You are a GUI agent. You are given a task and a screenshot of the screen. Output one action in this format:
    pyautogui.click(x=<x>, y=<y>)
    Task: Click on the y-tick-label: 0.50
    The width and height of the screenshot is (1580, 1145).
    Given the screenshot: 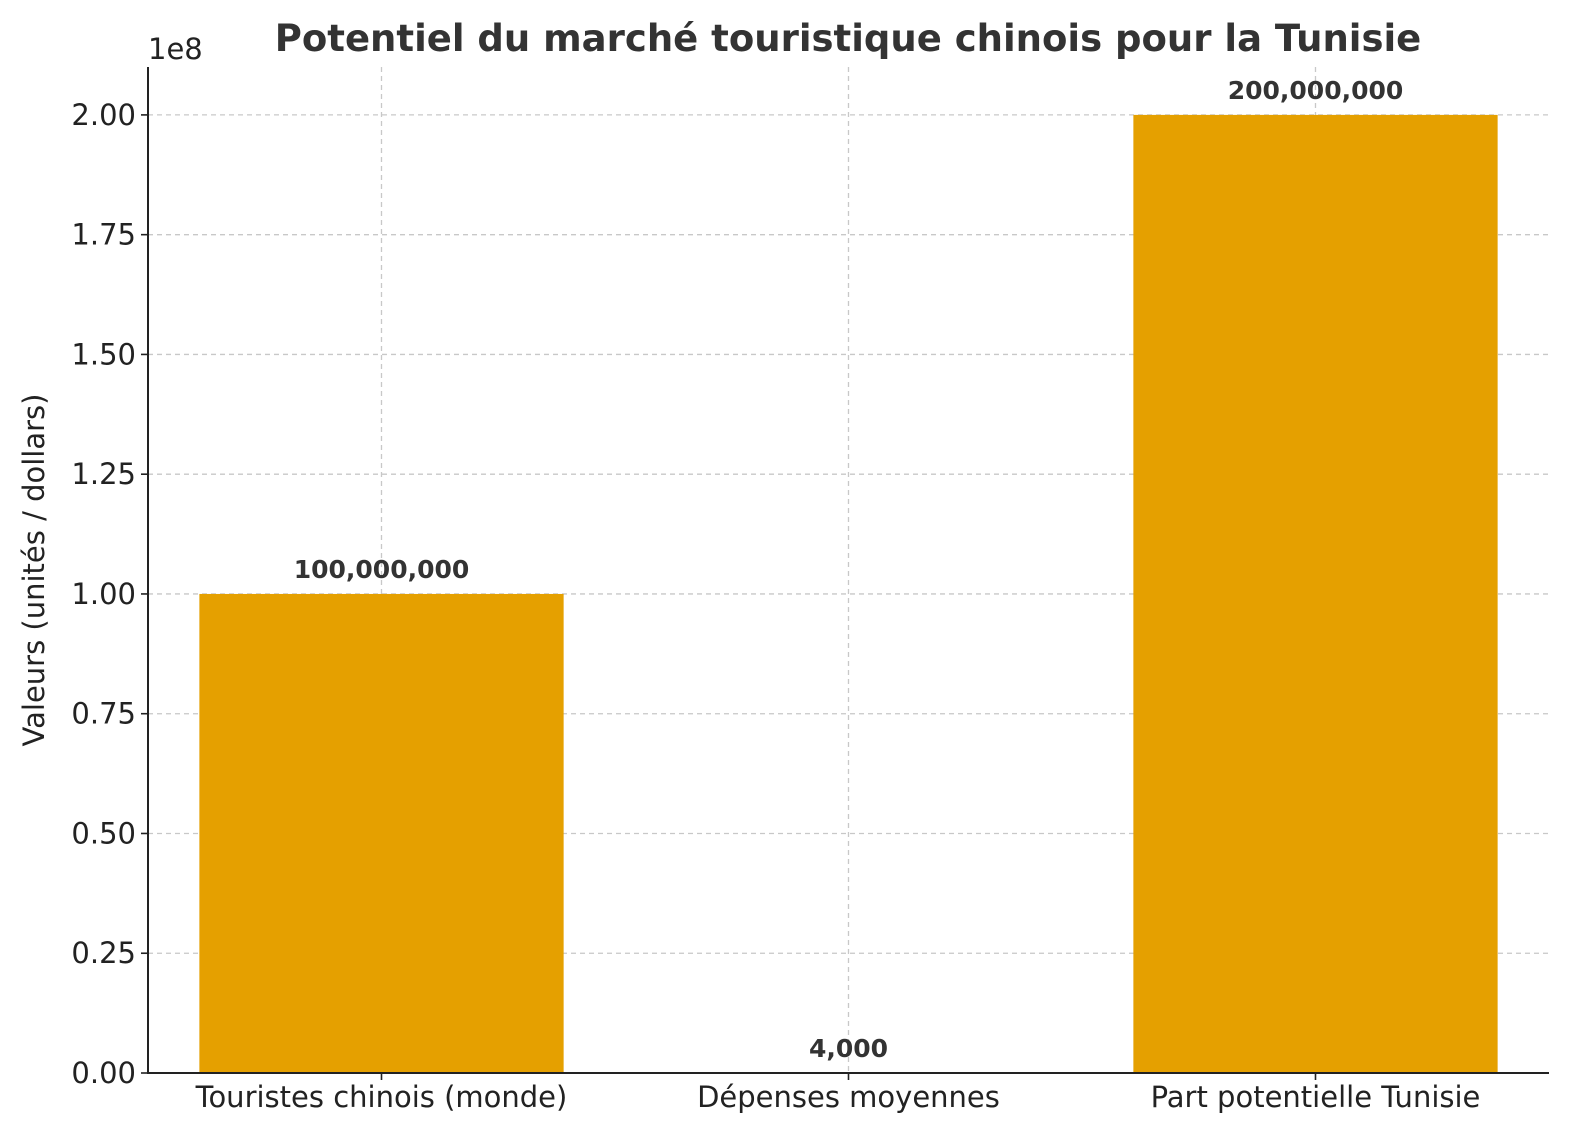 What is the action you would take?
    pyautogui.click(x=103, y=833)
    